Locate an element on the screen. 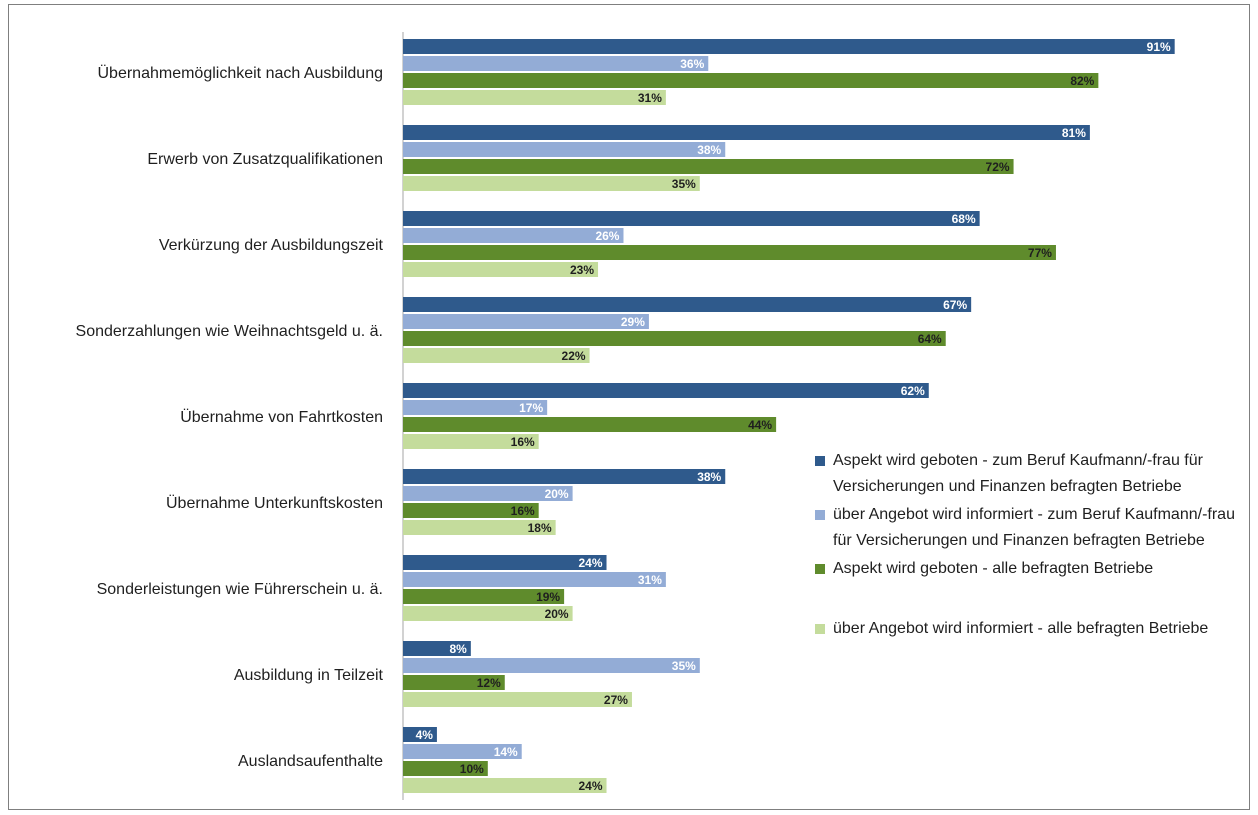 The width and height of the screenshot is (1258, 815). category-label: Ausbildung in Teilzeit is located at coordinates (309, 675).